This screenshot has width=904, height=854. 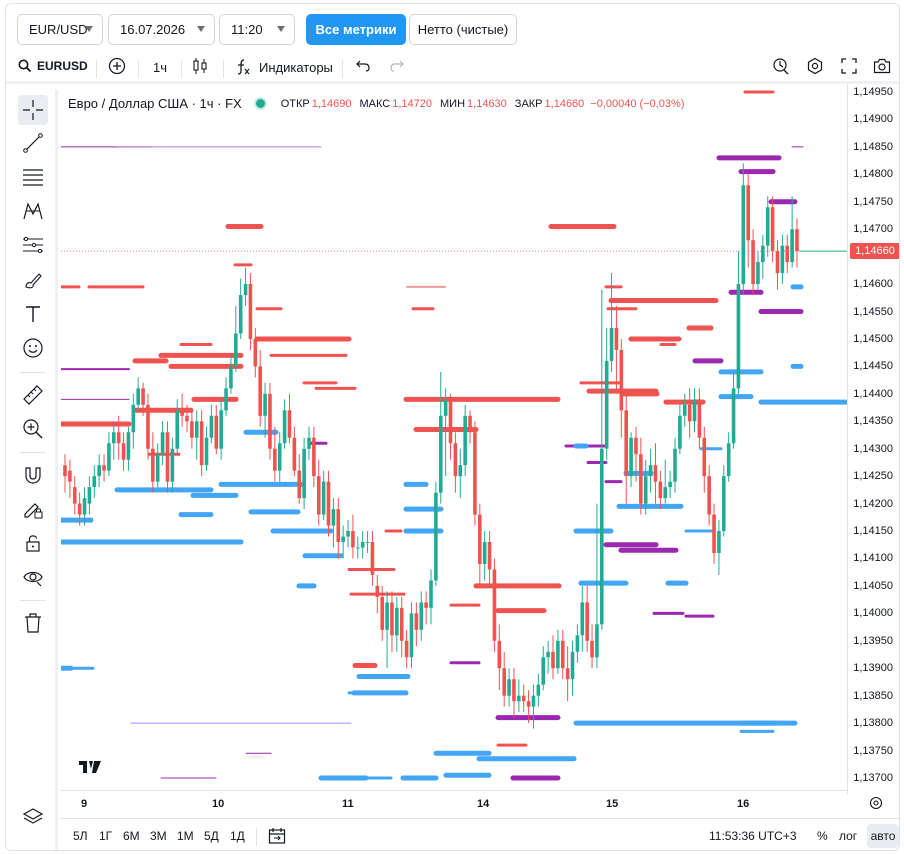 I want to click on undo-icon, so click(x=363, y=66).